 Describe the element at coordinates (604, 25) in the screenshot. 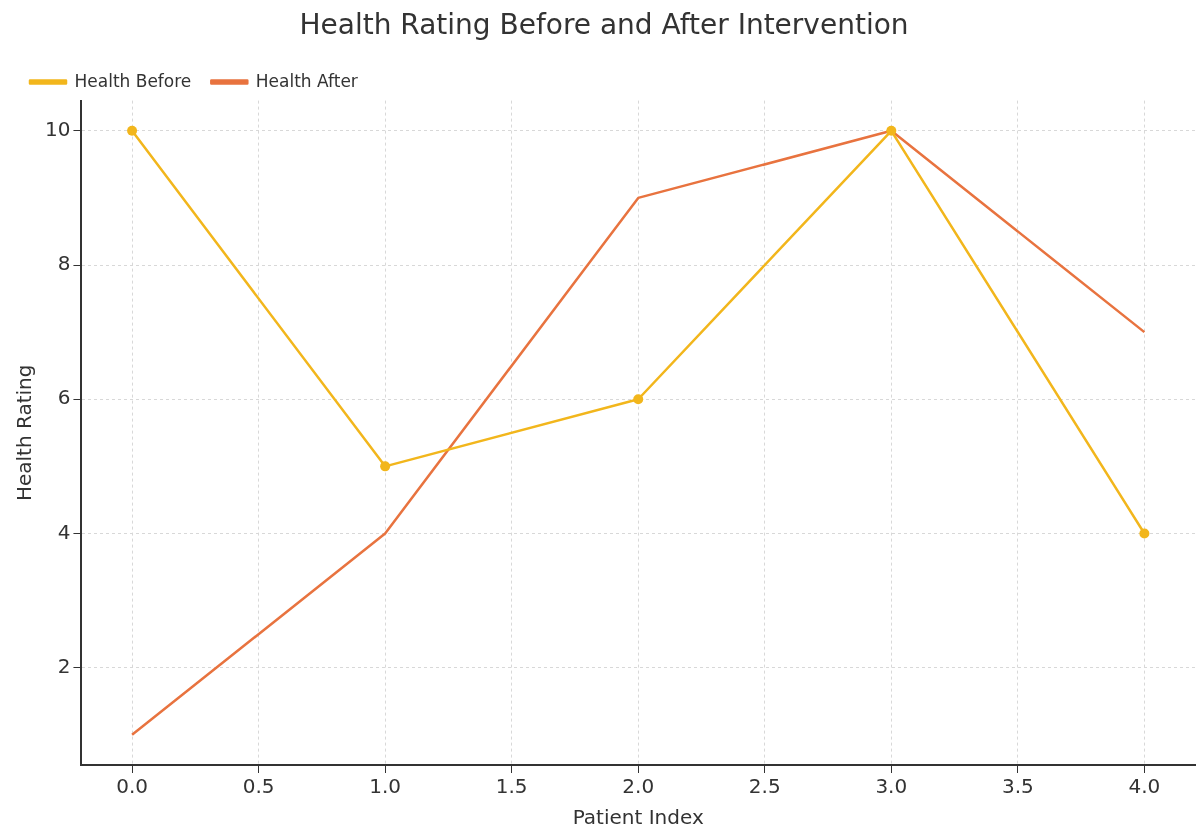

I see `chart-title: Health Rating Before and After Intervention` at that location.